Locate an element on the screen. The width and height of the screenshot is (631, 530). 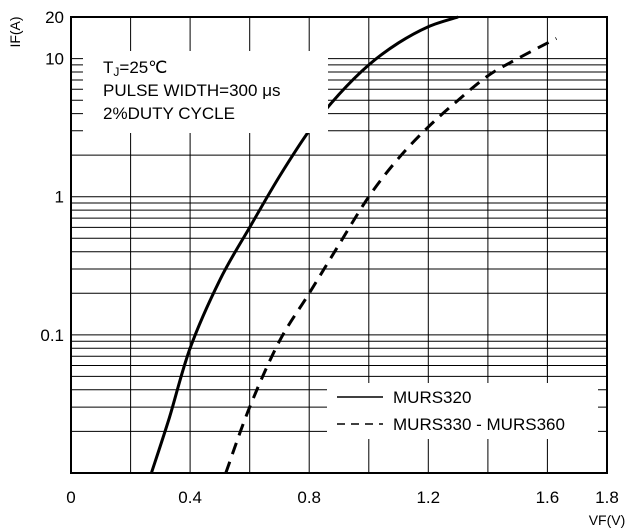
legend-label-murs320: MURS320 is located at coordinates (432, 397).